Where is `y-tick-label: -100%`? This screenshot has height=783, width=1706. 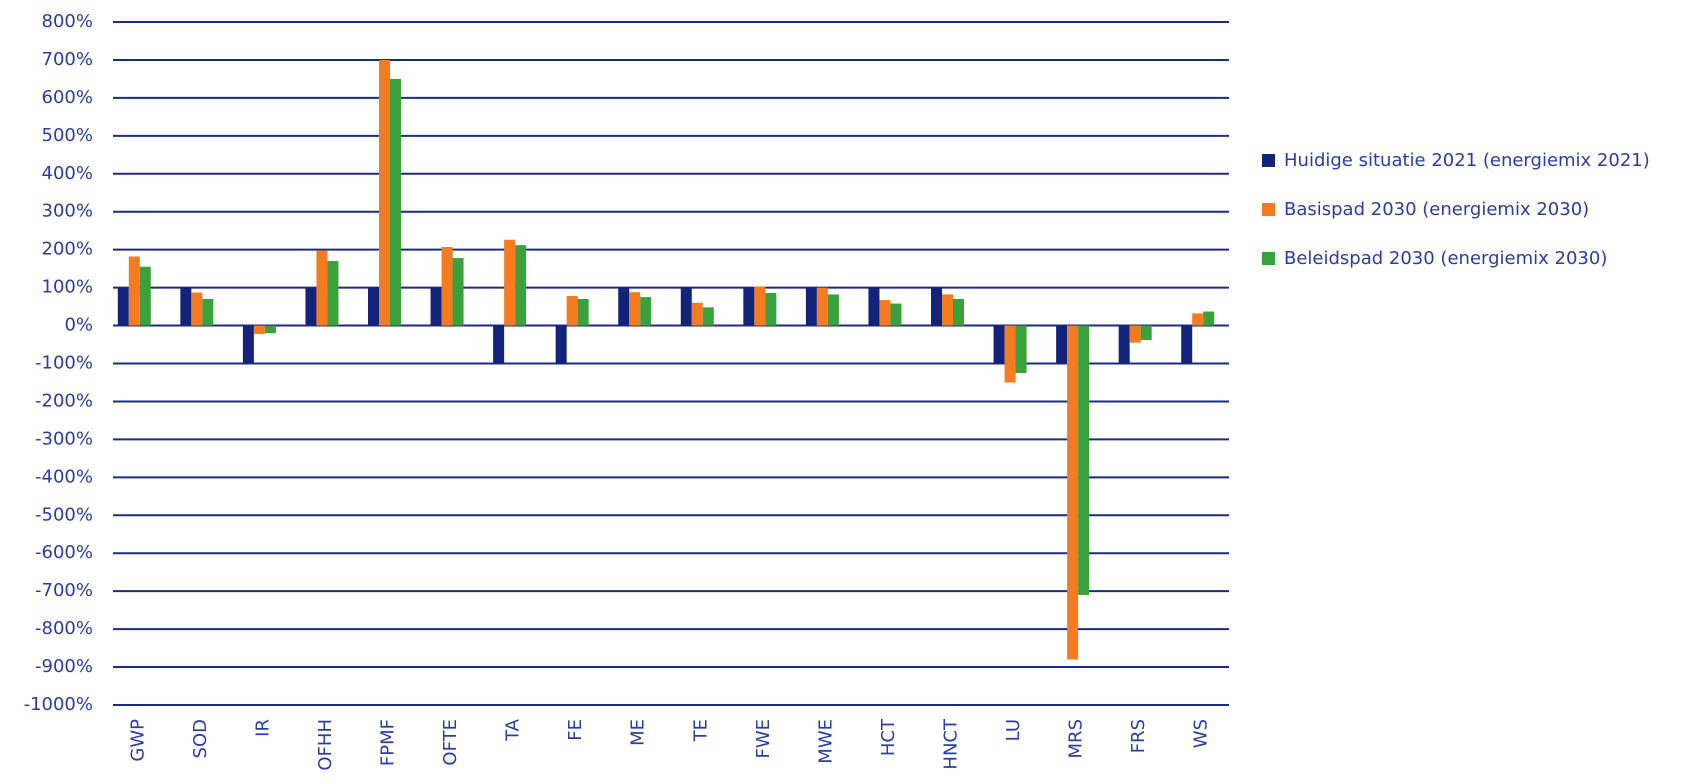 y-tick-label: -100% is located at coordinates (64, 363).